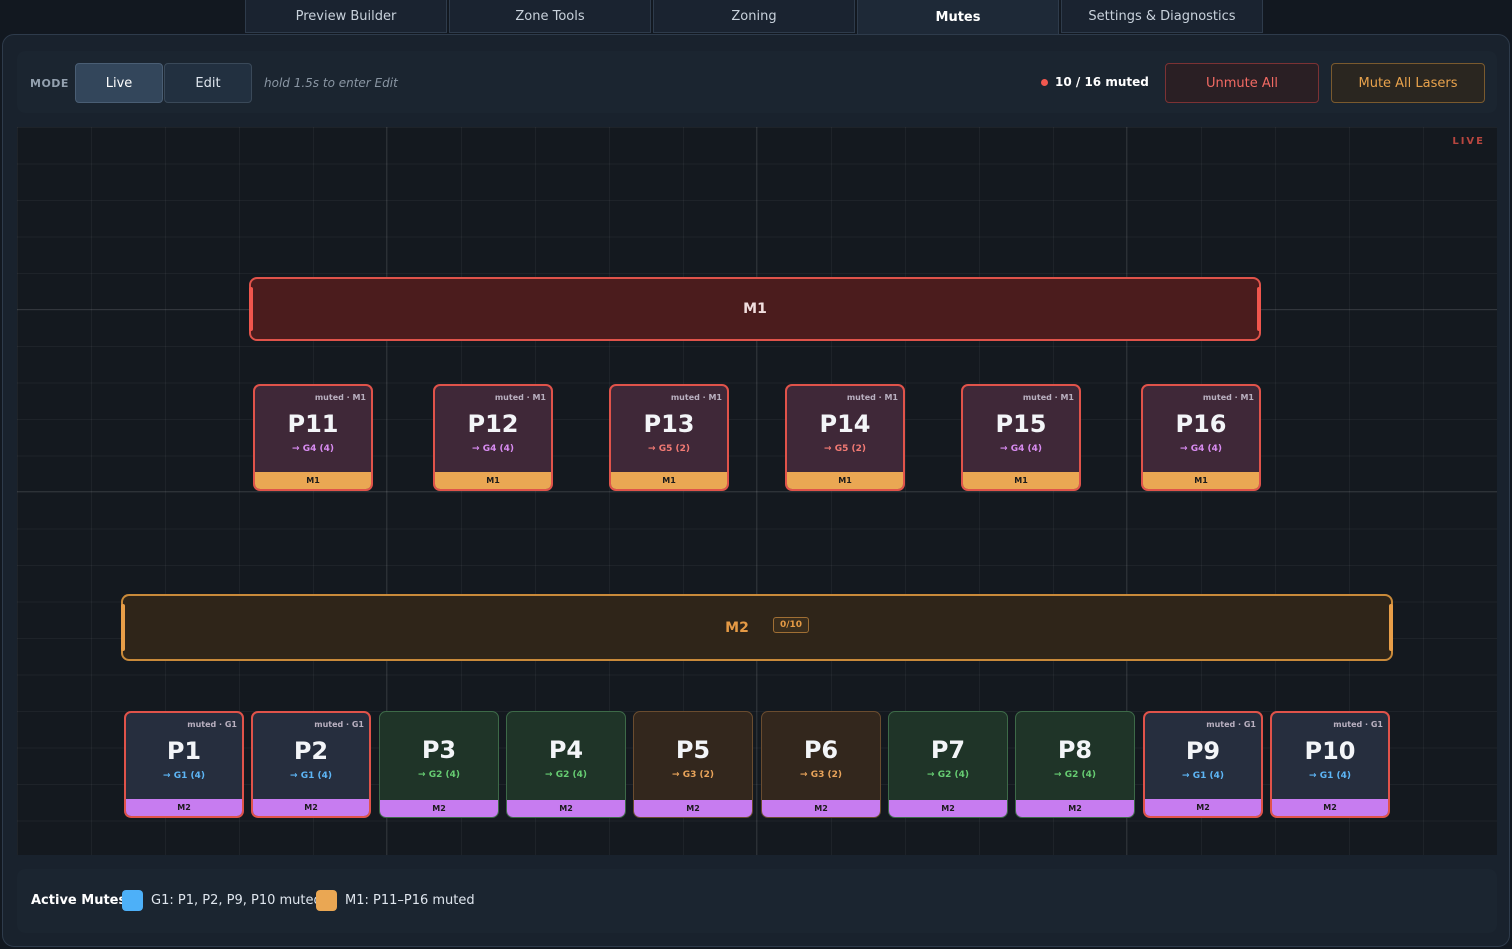 The image size is (1512, 949). I want to click on tile-name: P4, so click(566, 750).